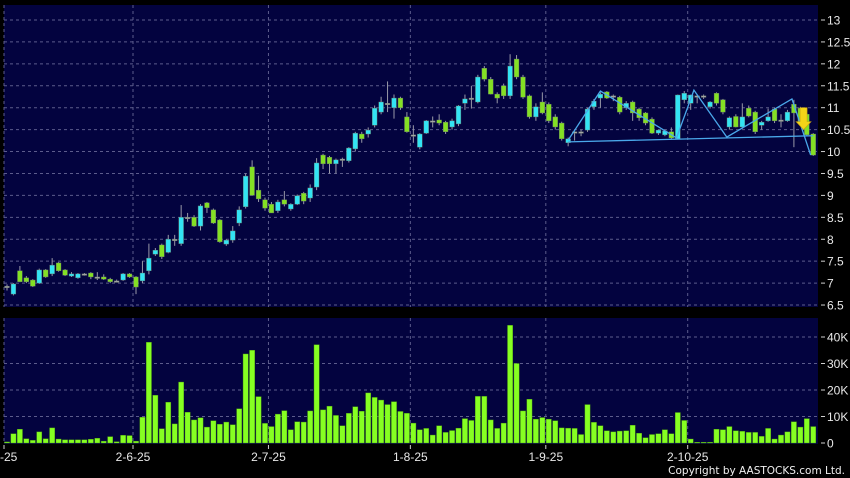 The height and width of the screenshot is (478, 850). Describe the element at coordinates (835, 262) in the screenshot. I see `price-tick-label: 7.5` at that location.